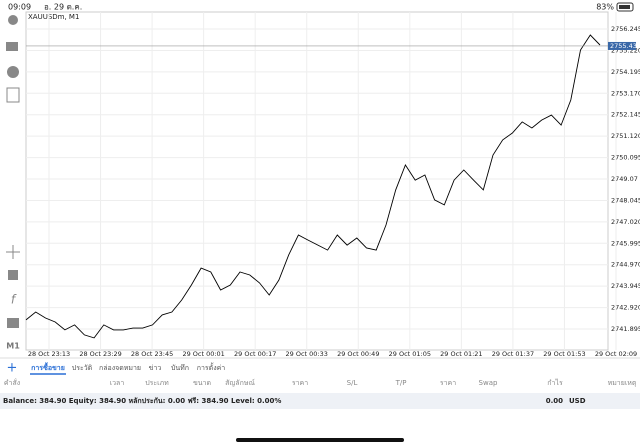 This screenshot has width=640, height=447. I want to click on clock: 09:09, so click(19, 7).